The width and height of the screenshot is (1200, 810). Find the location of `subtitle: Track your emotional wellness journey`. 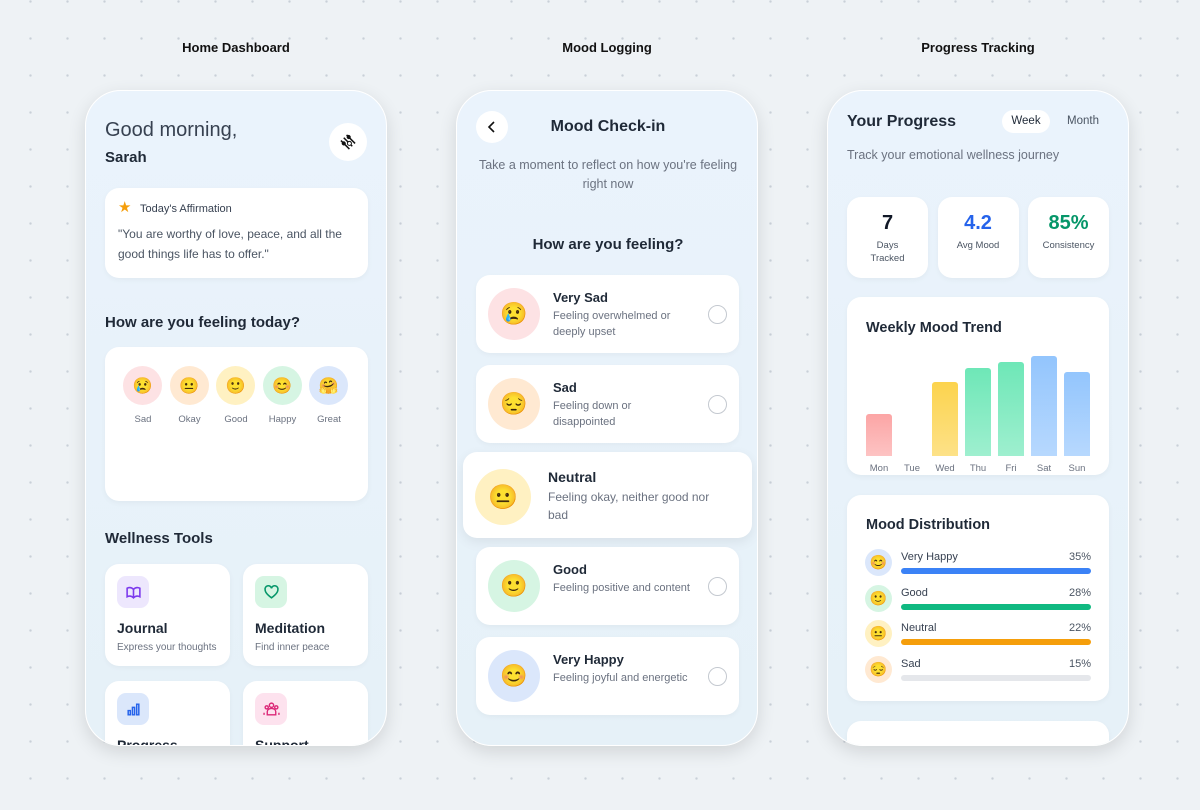

subtitle: Track your emotional wellness journey is located at coordinates (953, 155).